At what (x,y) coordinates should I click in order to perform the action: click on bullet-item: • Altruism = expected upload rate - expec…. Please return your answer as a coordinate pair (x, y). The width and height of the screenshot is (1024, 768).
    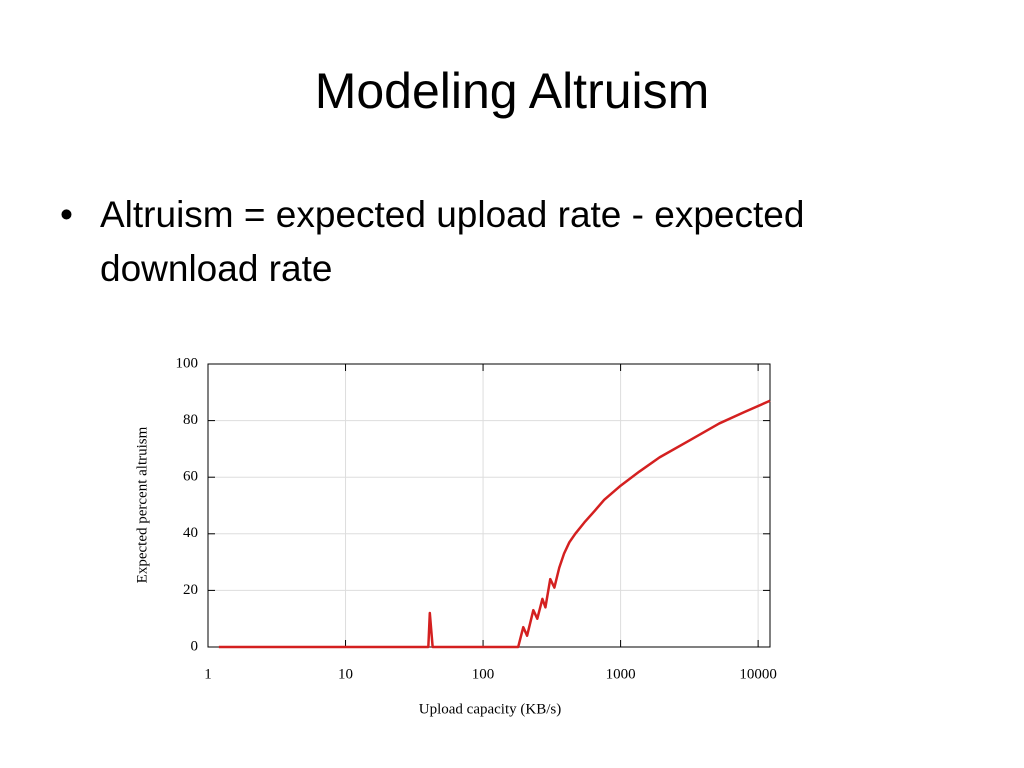
    Looking at the image, I should click on (480, 242).